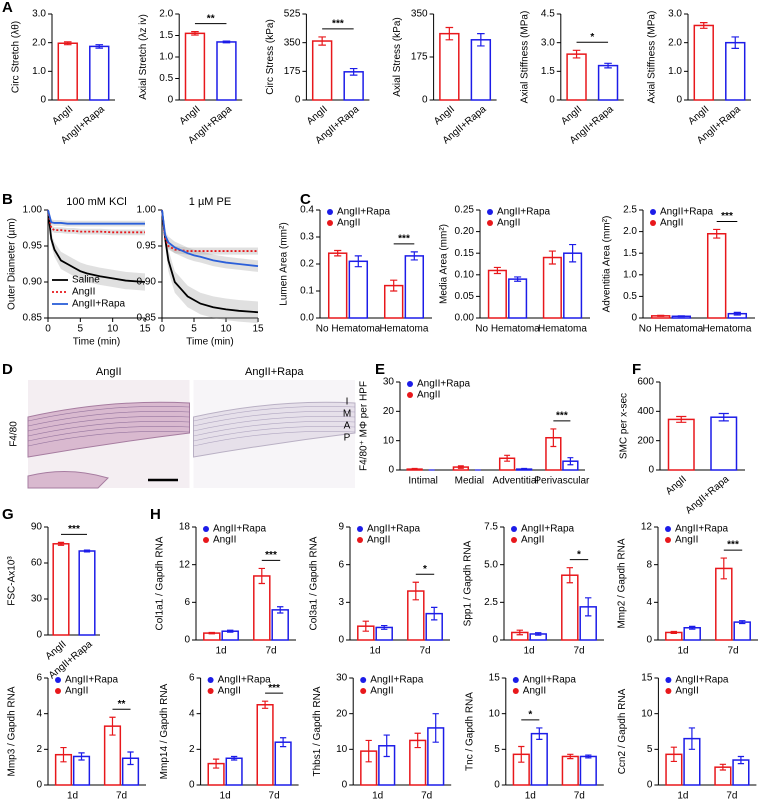  Describe the element at coordinates (33, 282) in the screenshot. I see `y-tick-label: 0.90` at that location.